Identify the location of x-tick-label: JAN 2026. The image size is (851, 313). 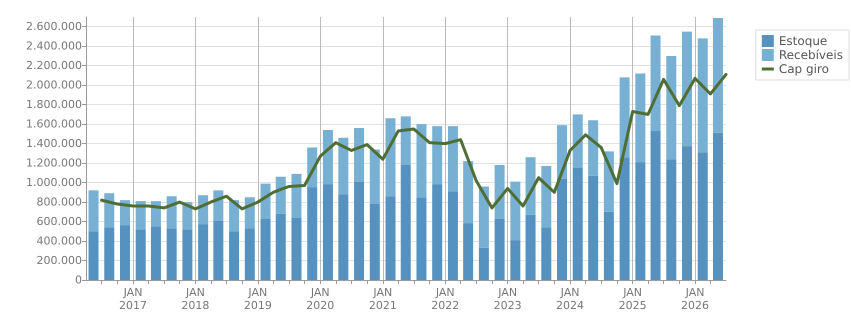
(695, 299).